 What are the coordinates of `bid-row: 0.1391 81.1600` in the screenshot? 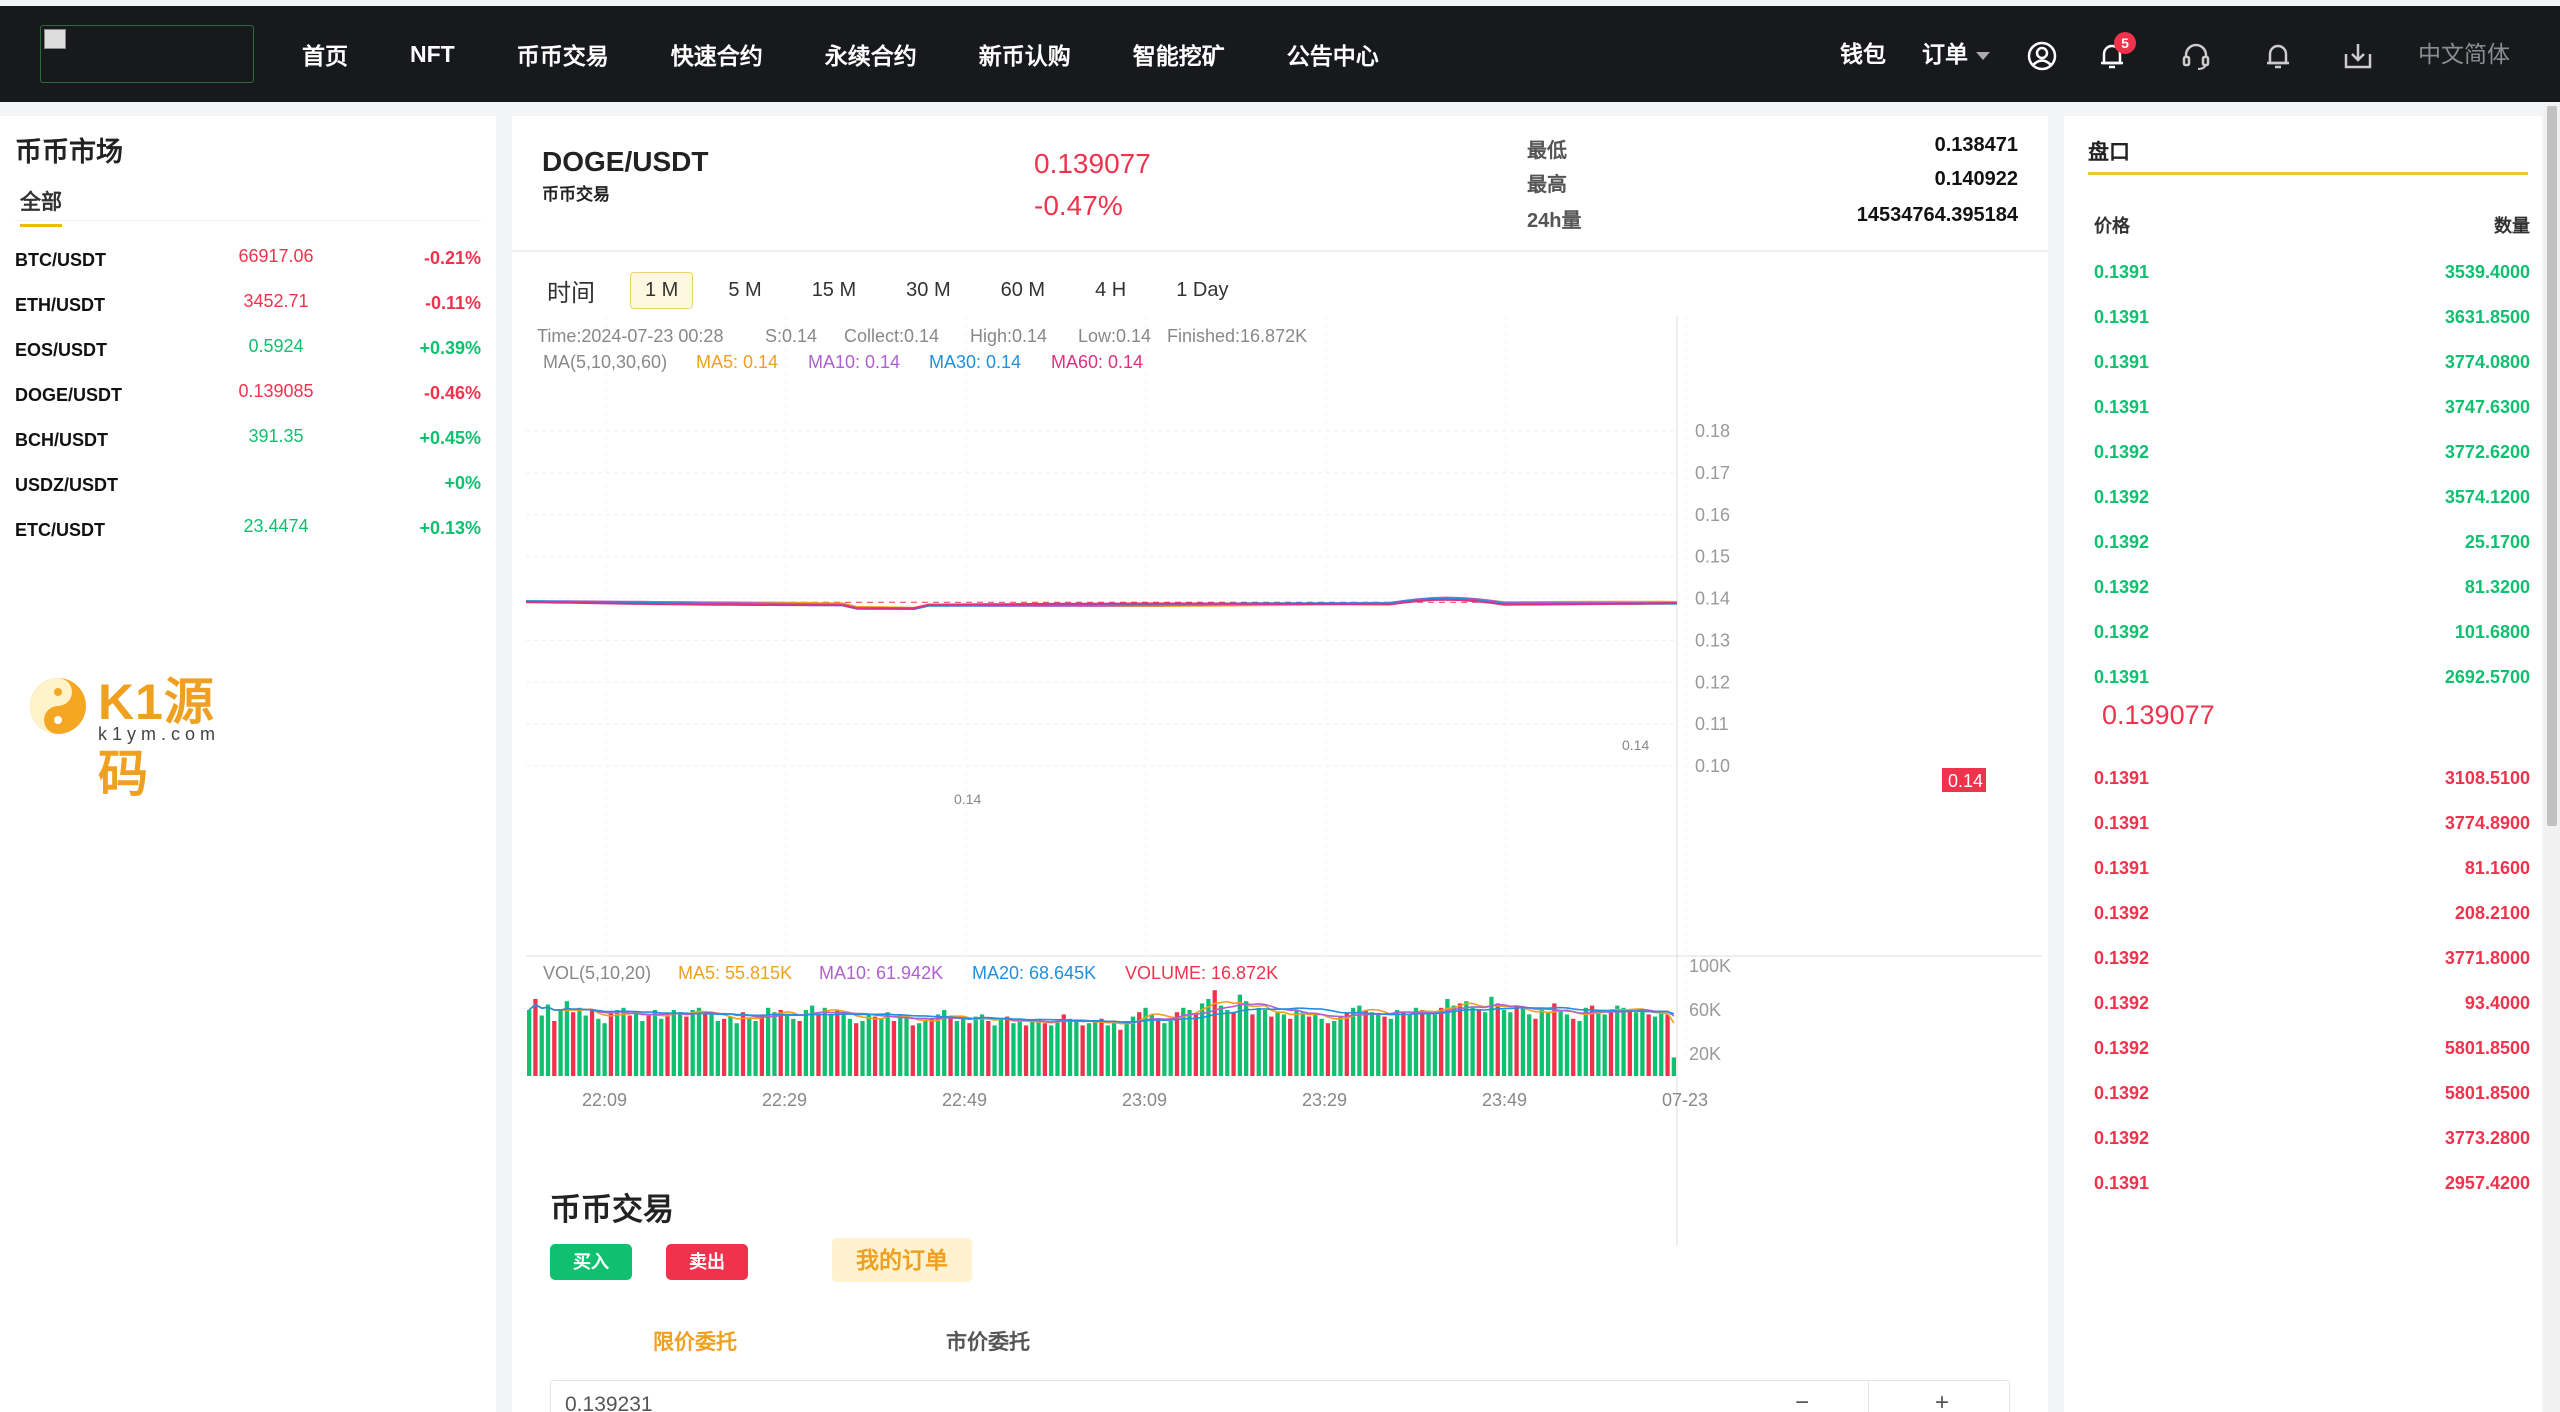 It's located at (2312, 868).